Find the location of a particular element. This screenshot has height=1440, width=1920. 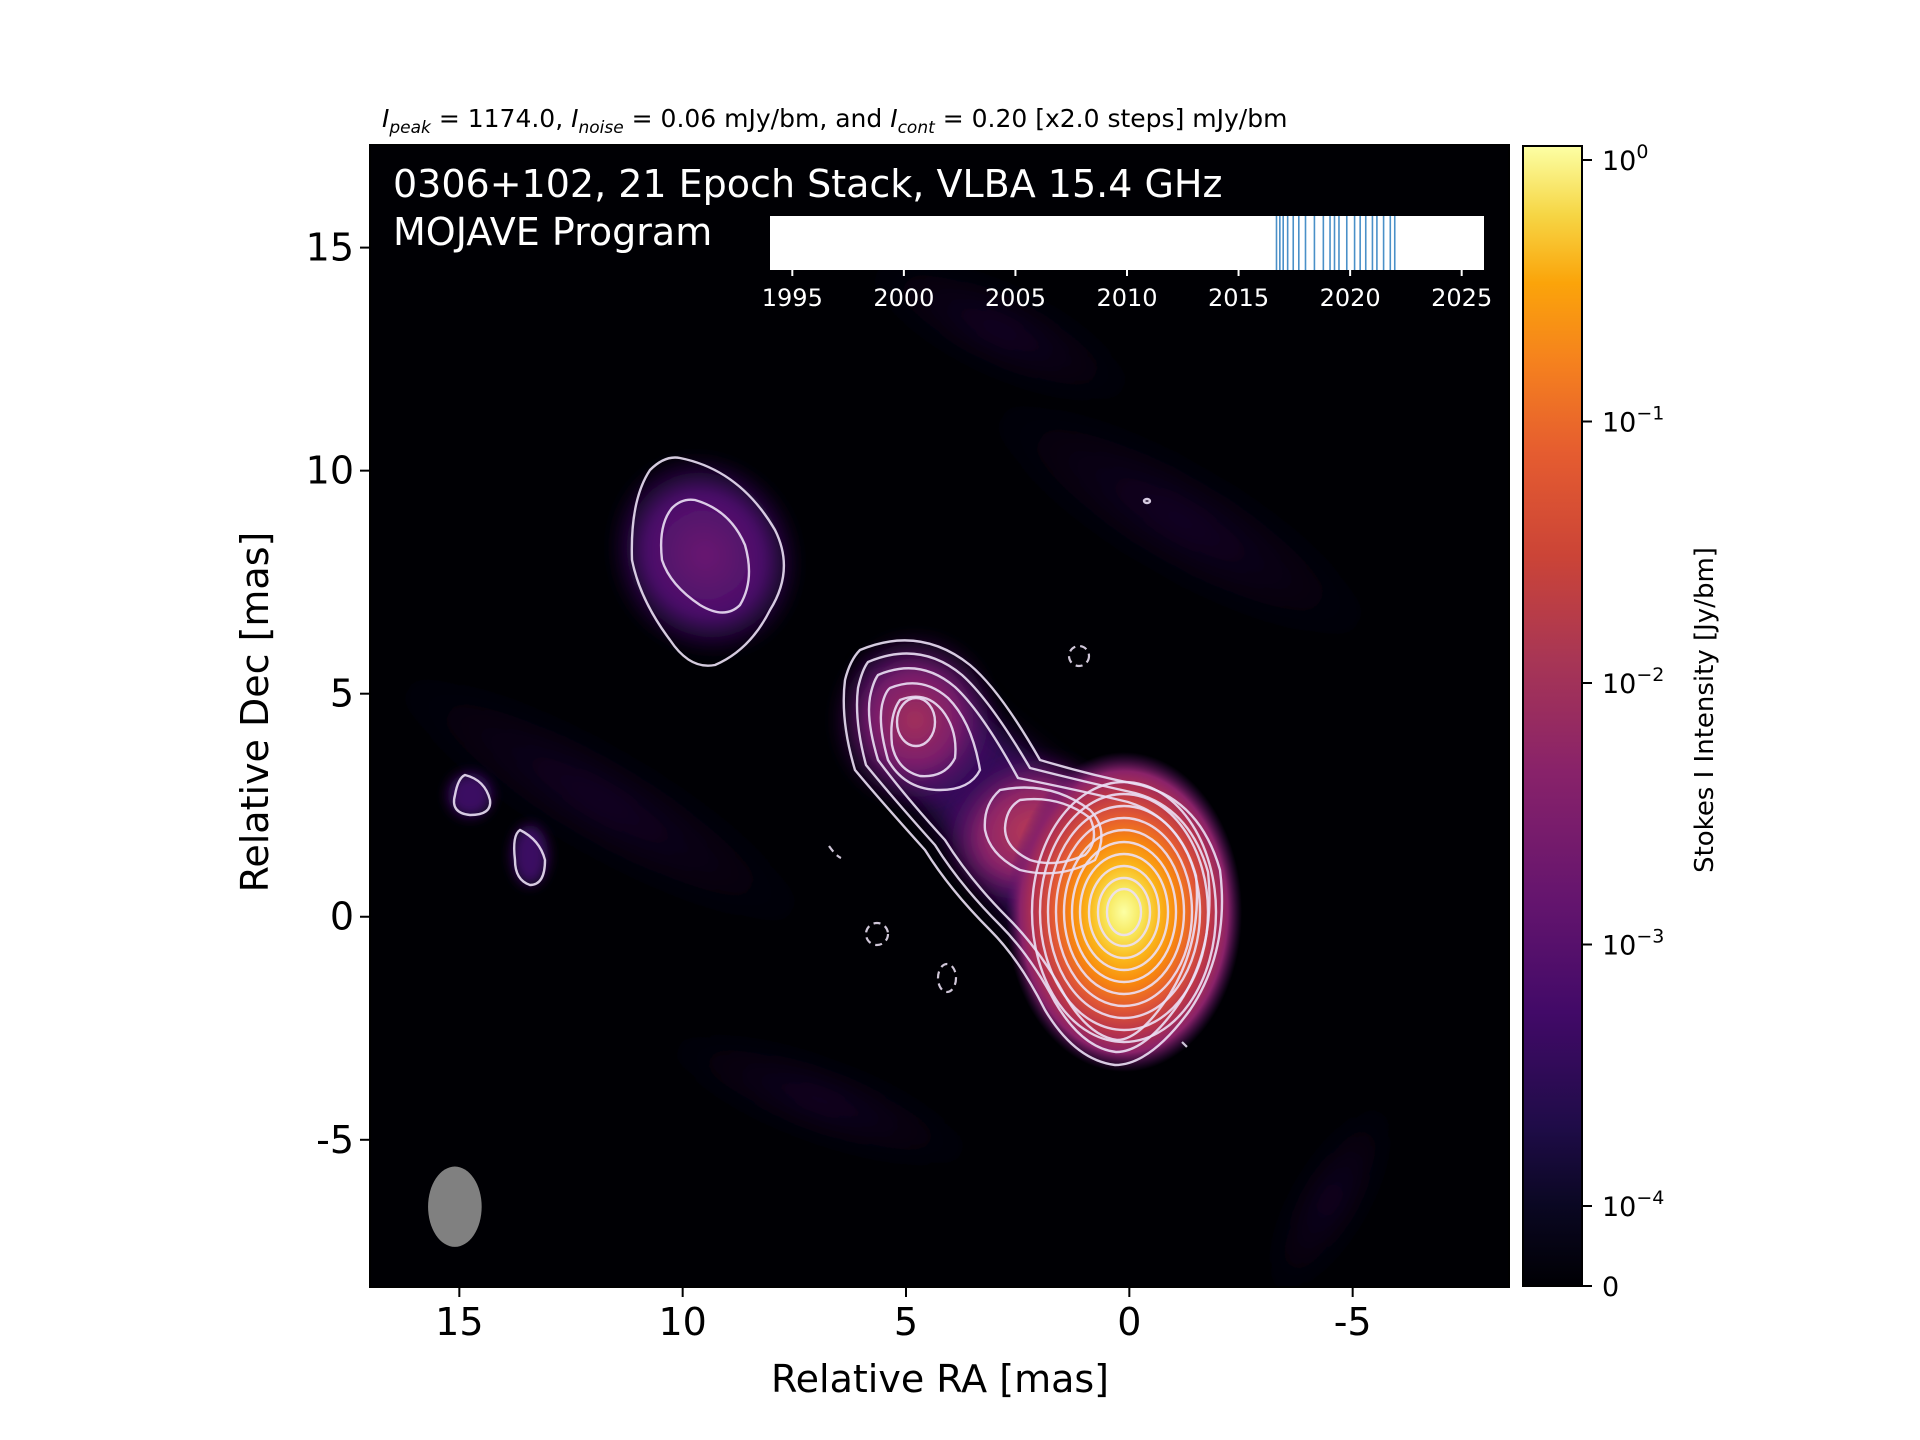

y-tick-label: 10 is located at coordinates (330, 471).